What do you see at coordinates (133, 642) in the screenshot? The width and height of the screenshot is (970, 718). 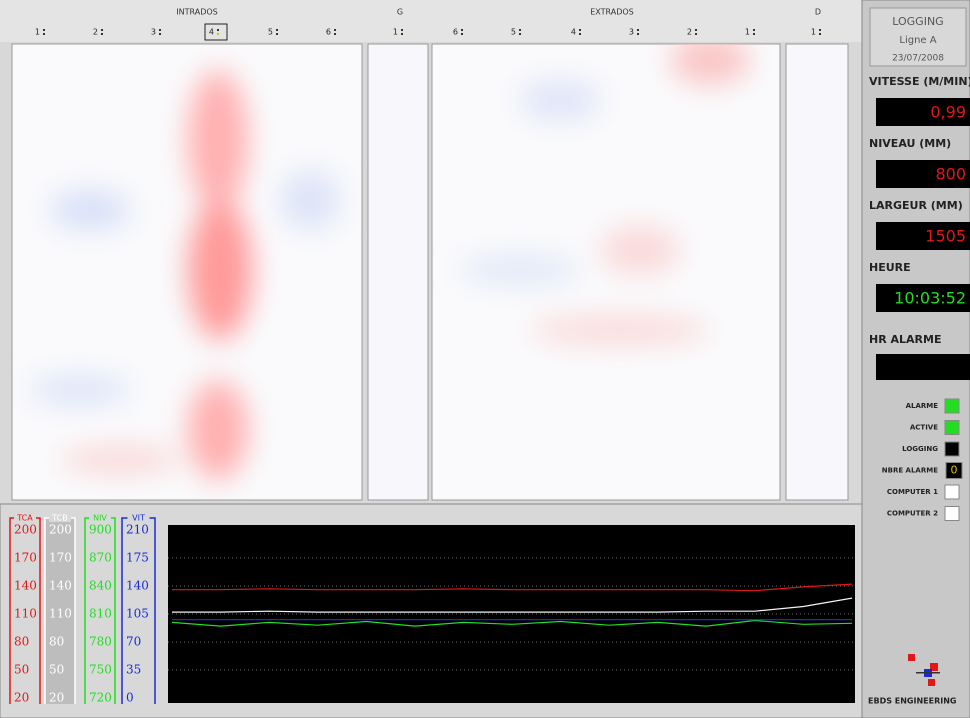 I see `axis-tick-label: 70` at bounding box center [133, 642].